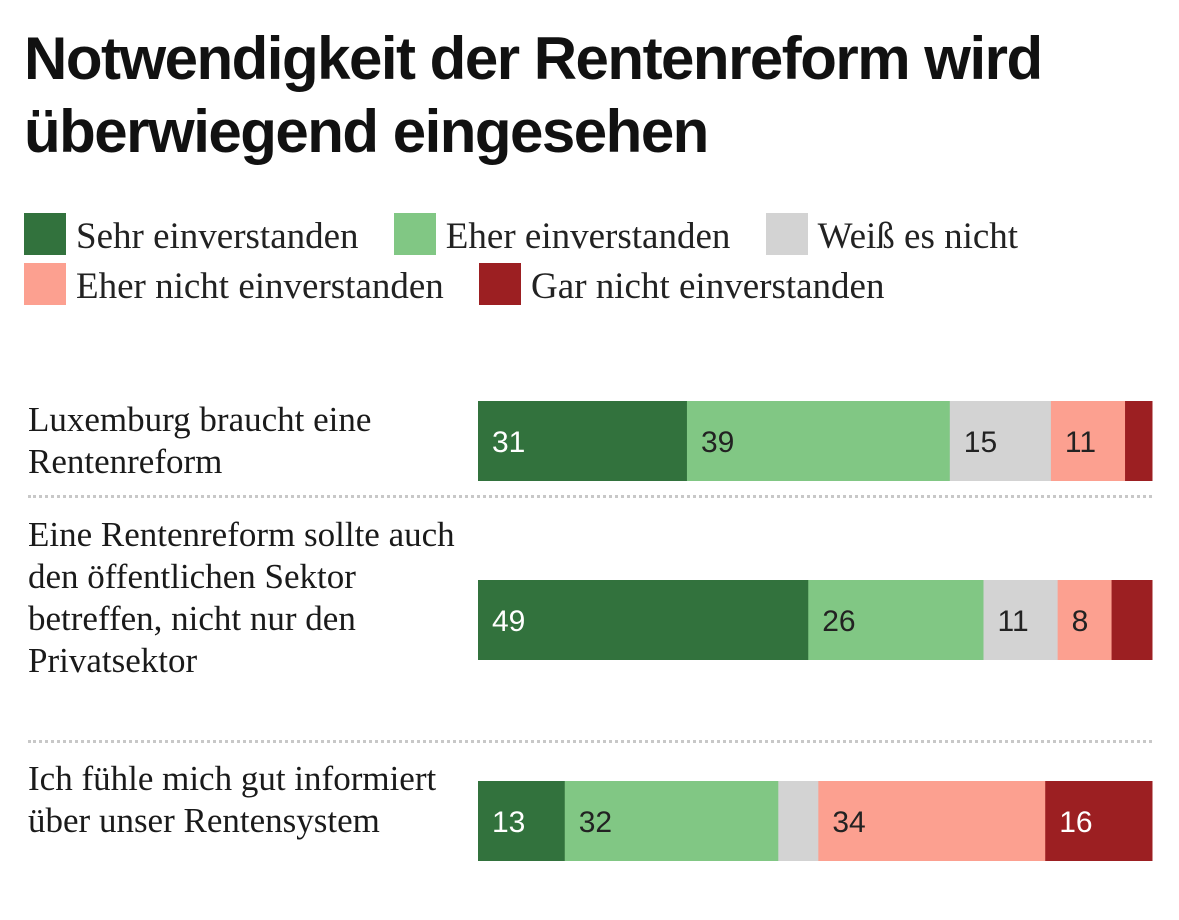 The width and height of the screenshot is (1179, 920). I want to click on legend-item-eher-nicht-einverstanden: Eher nicht einverstanden, so click(234, 285).